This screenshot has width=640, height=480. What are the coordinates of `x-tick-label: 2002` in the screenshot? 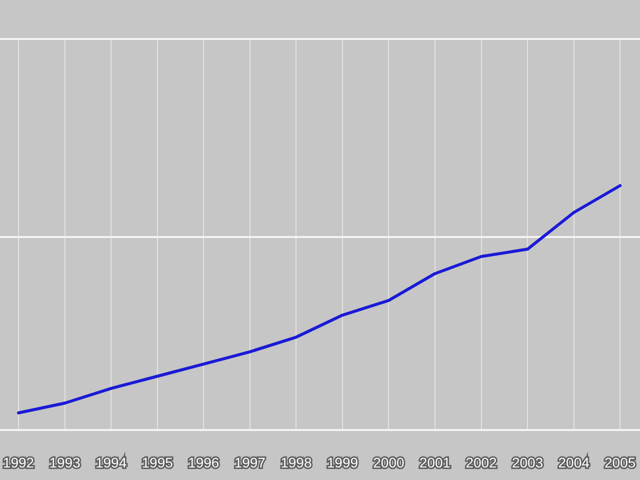 It's located at (482, 462).